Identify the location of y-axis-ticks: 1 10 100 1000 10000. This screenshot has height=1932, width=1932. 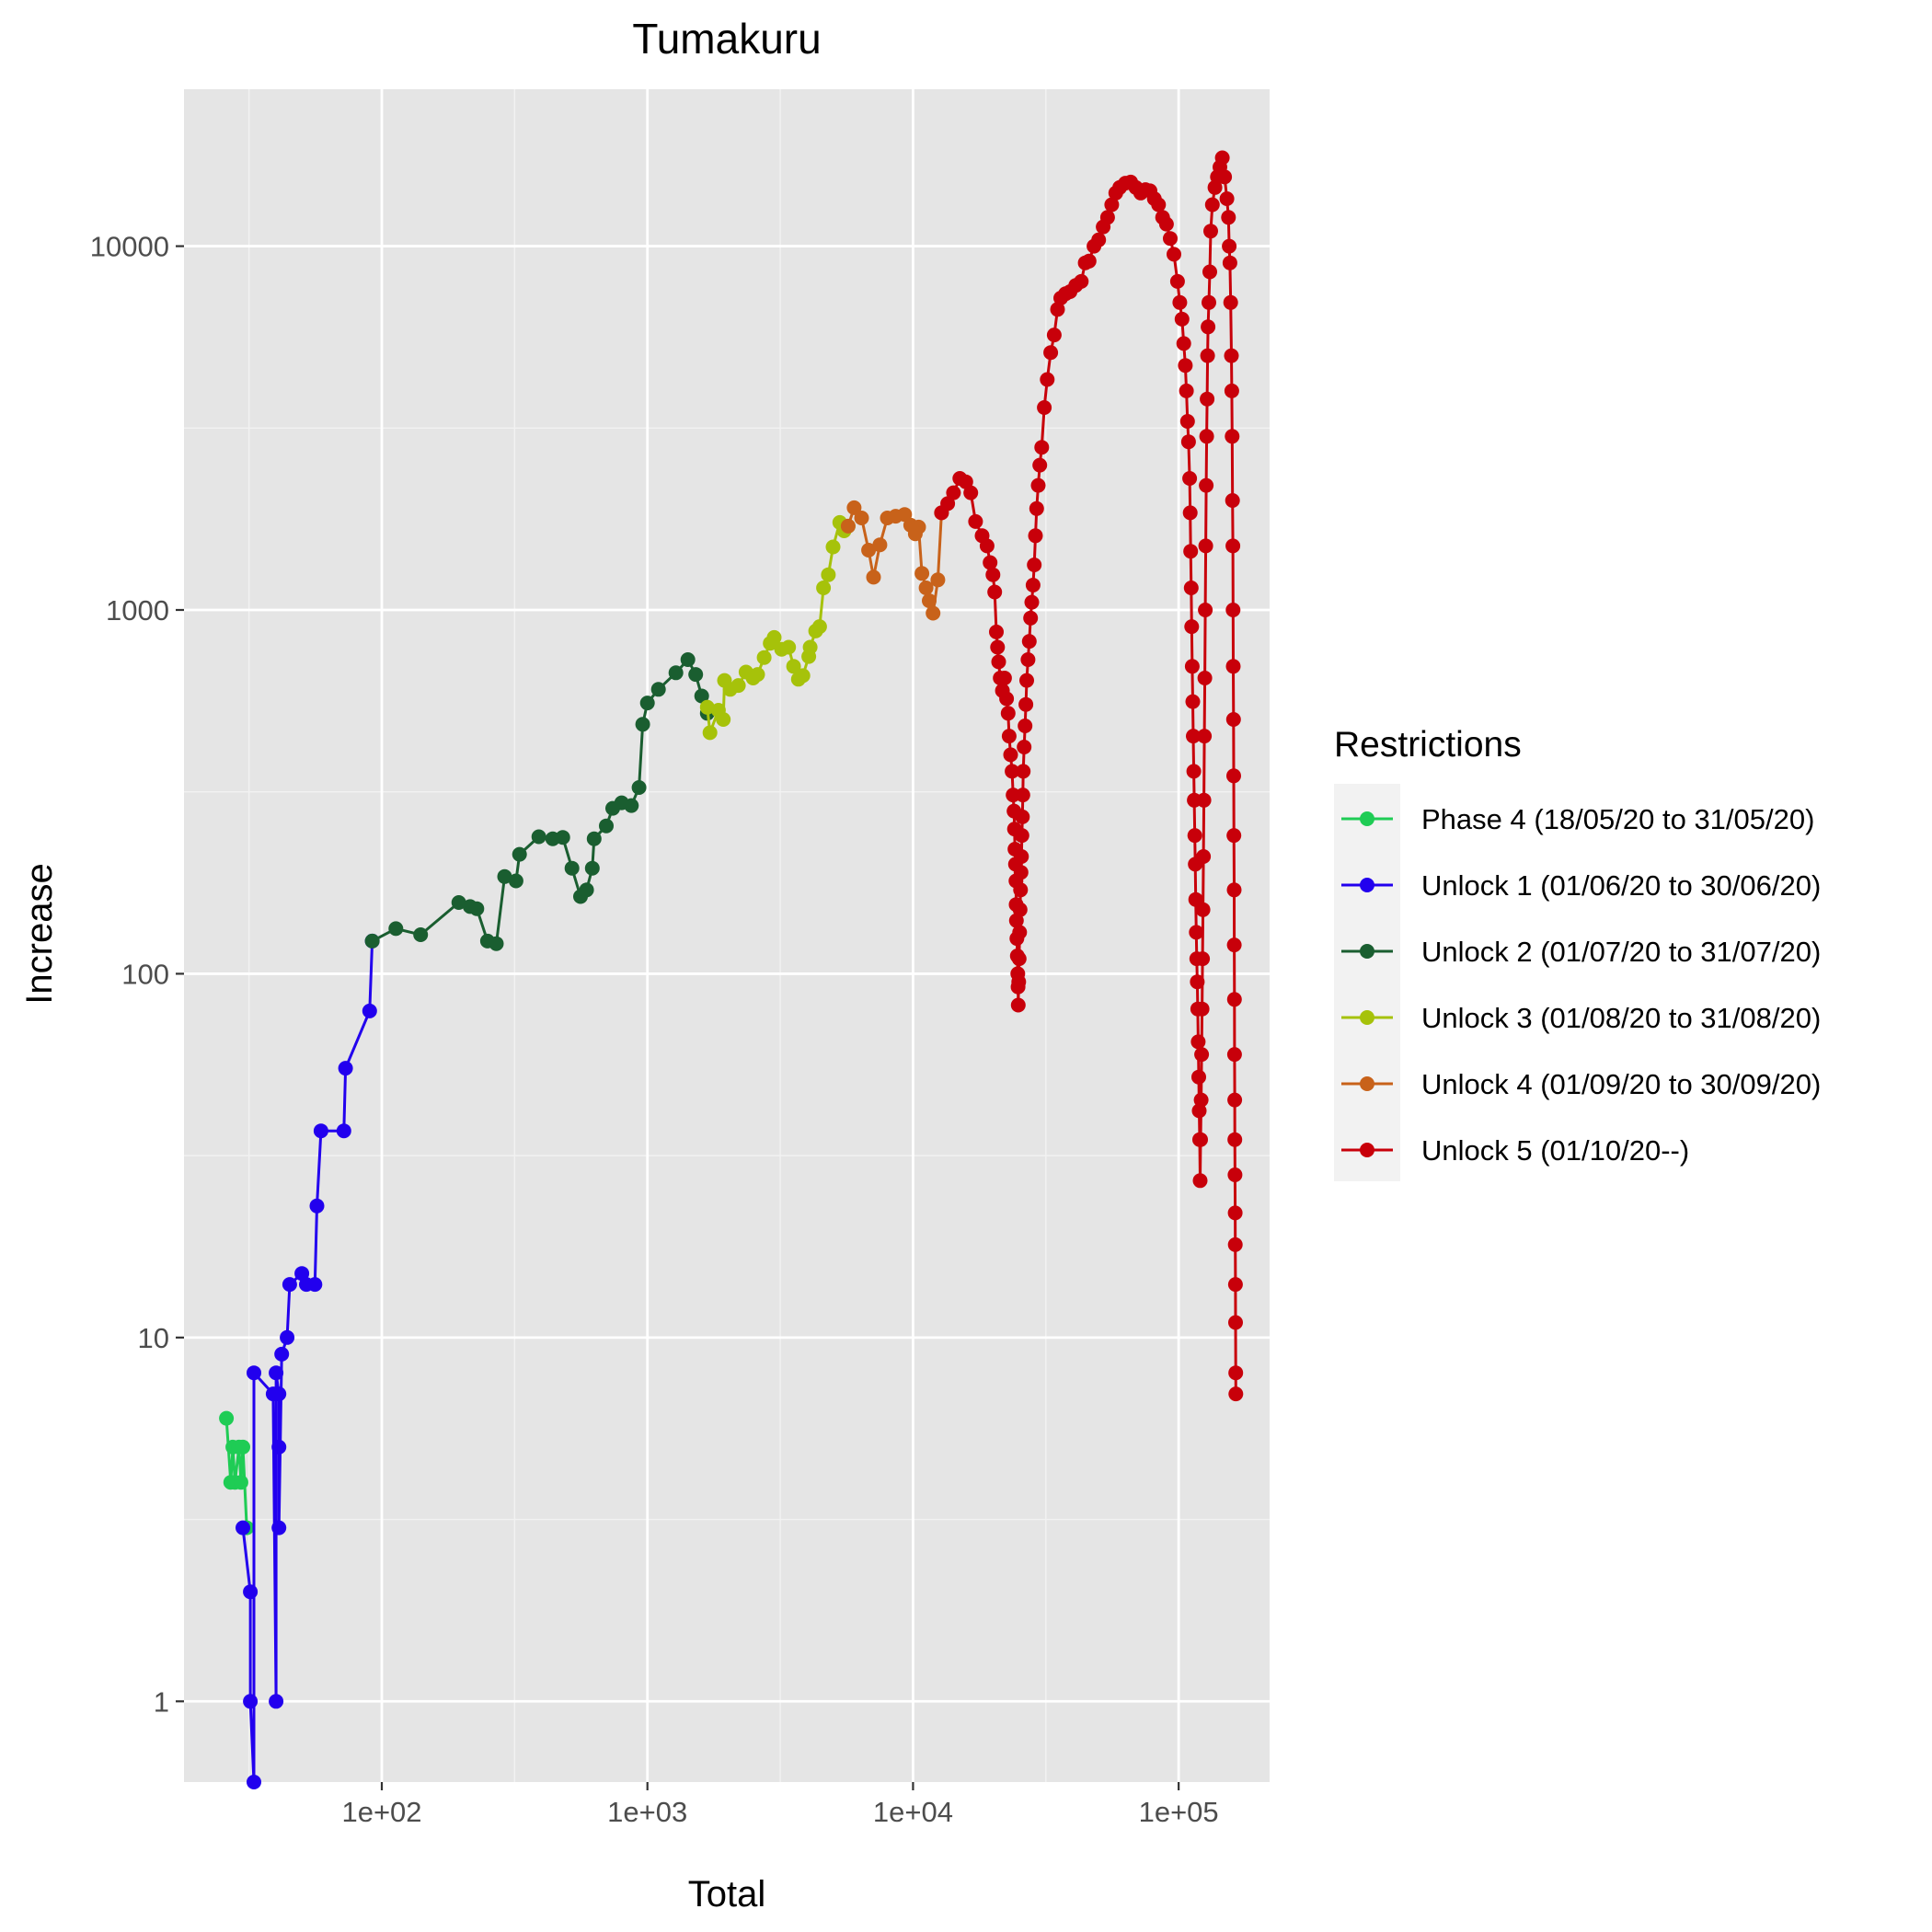
(137, 974).